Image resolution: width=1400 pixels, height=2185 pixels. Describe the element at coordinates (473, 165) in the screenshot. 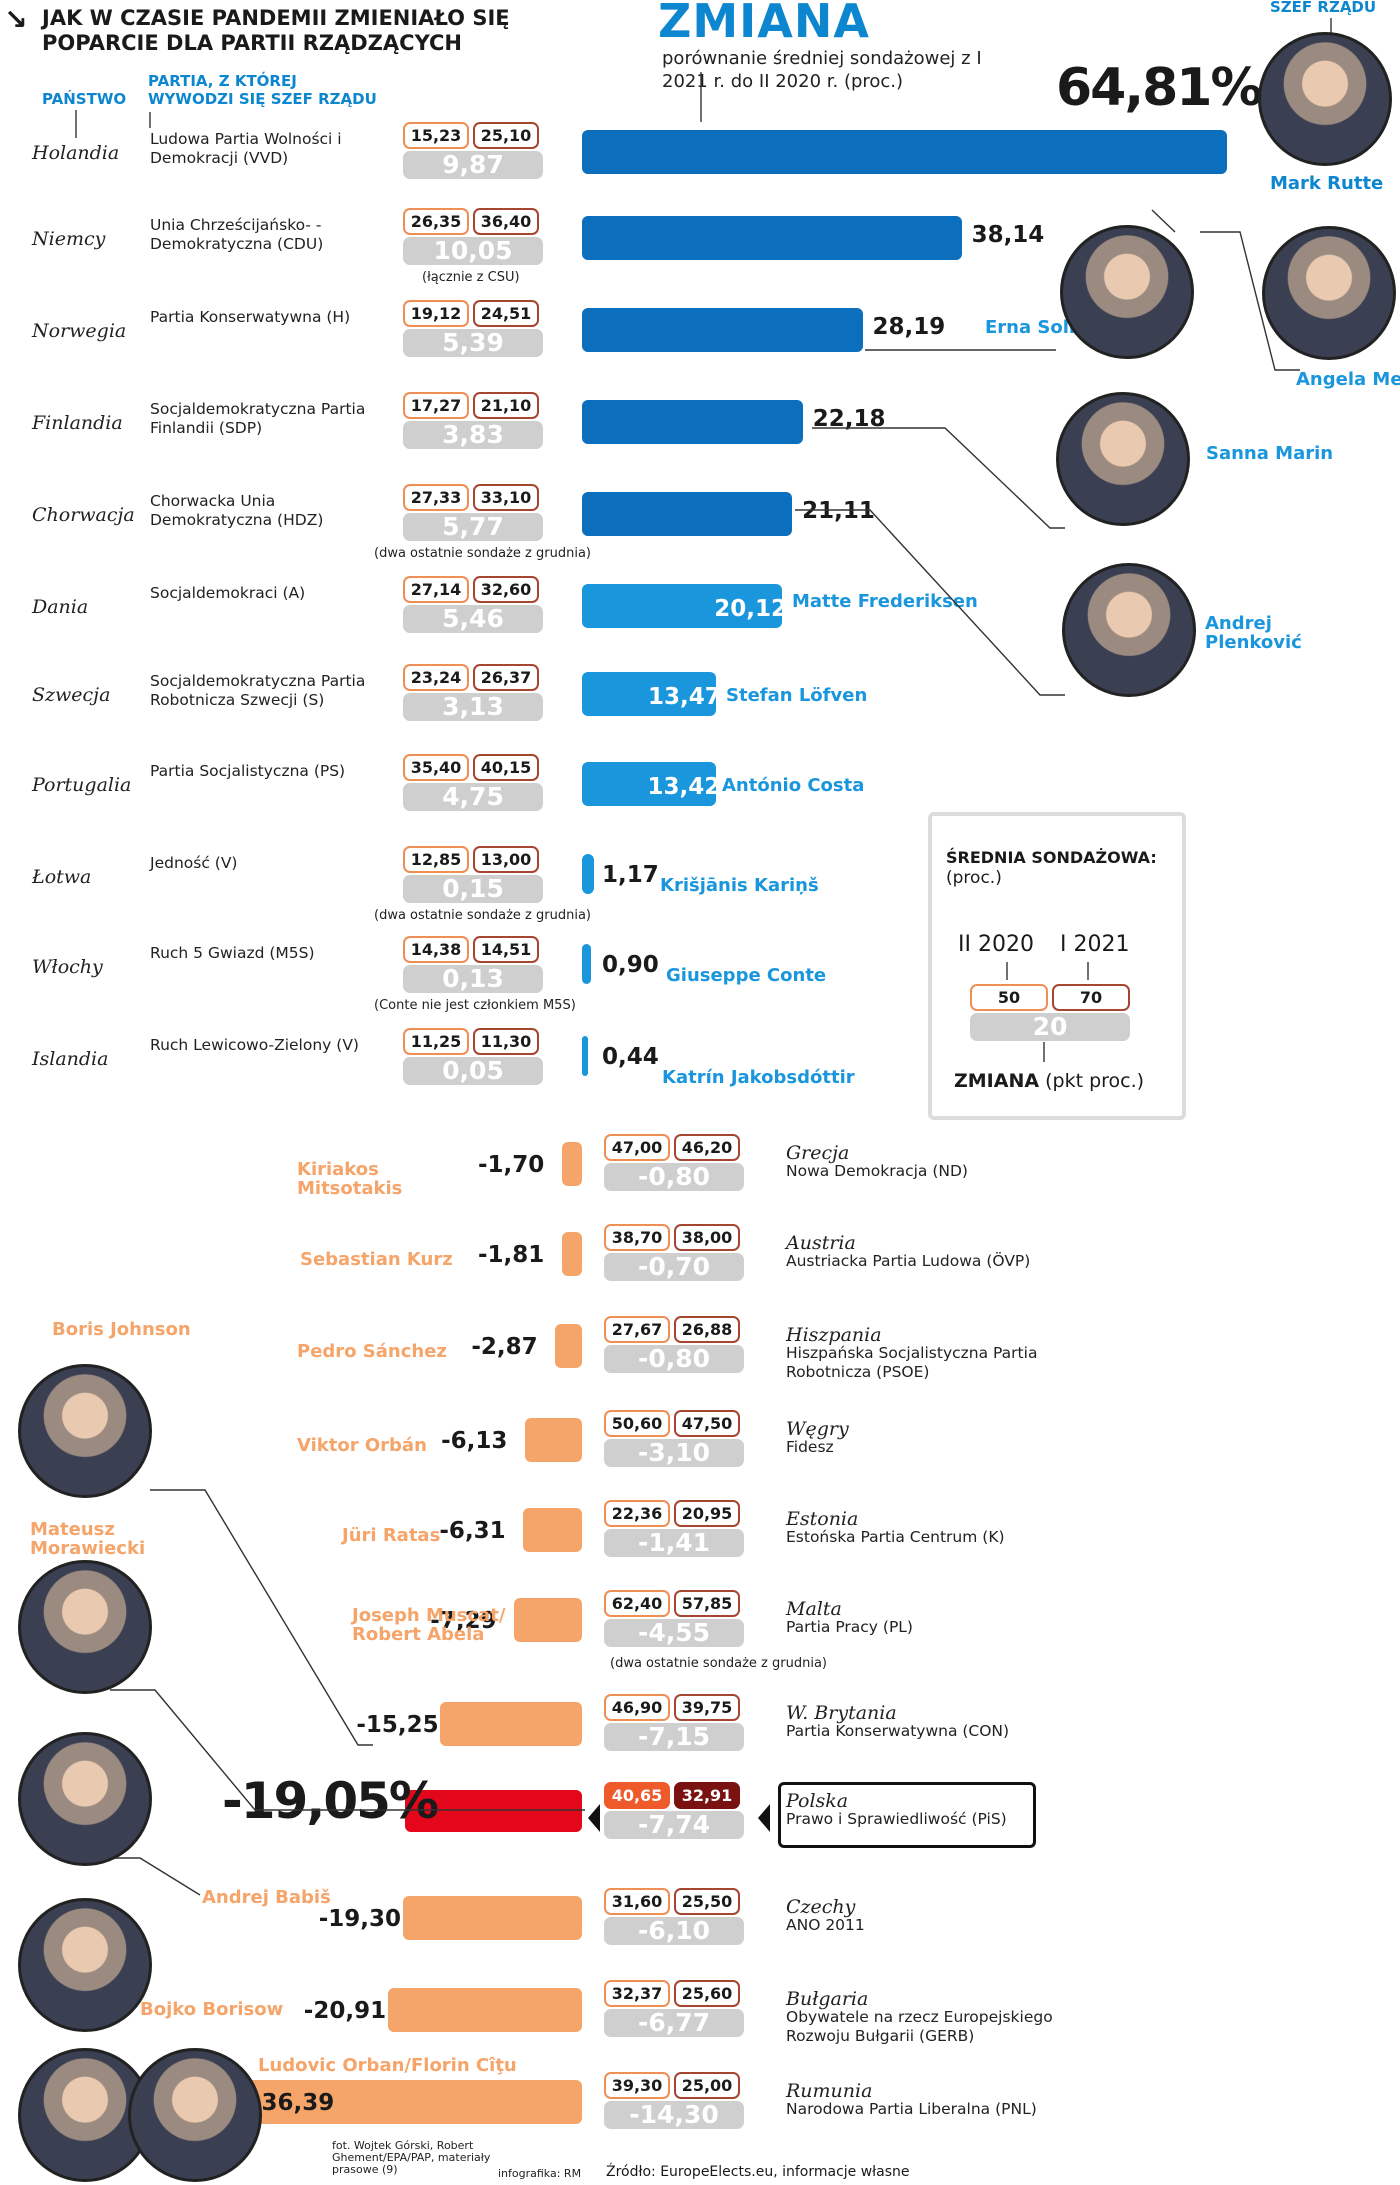

I see `poll-change: 9,87` at that location.